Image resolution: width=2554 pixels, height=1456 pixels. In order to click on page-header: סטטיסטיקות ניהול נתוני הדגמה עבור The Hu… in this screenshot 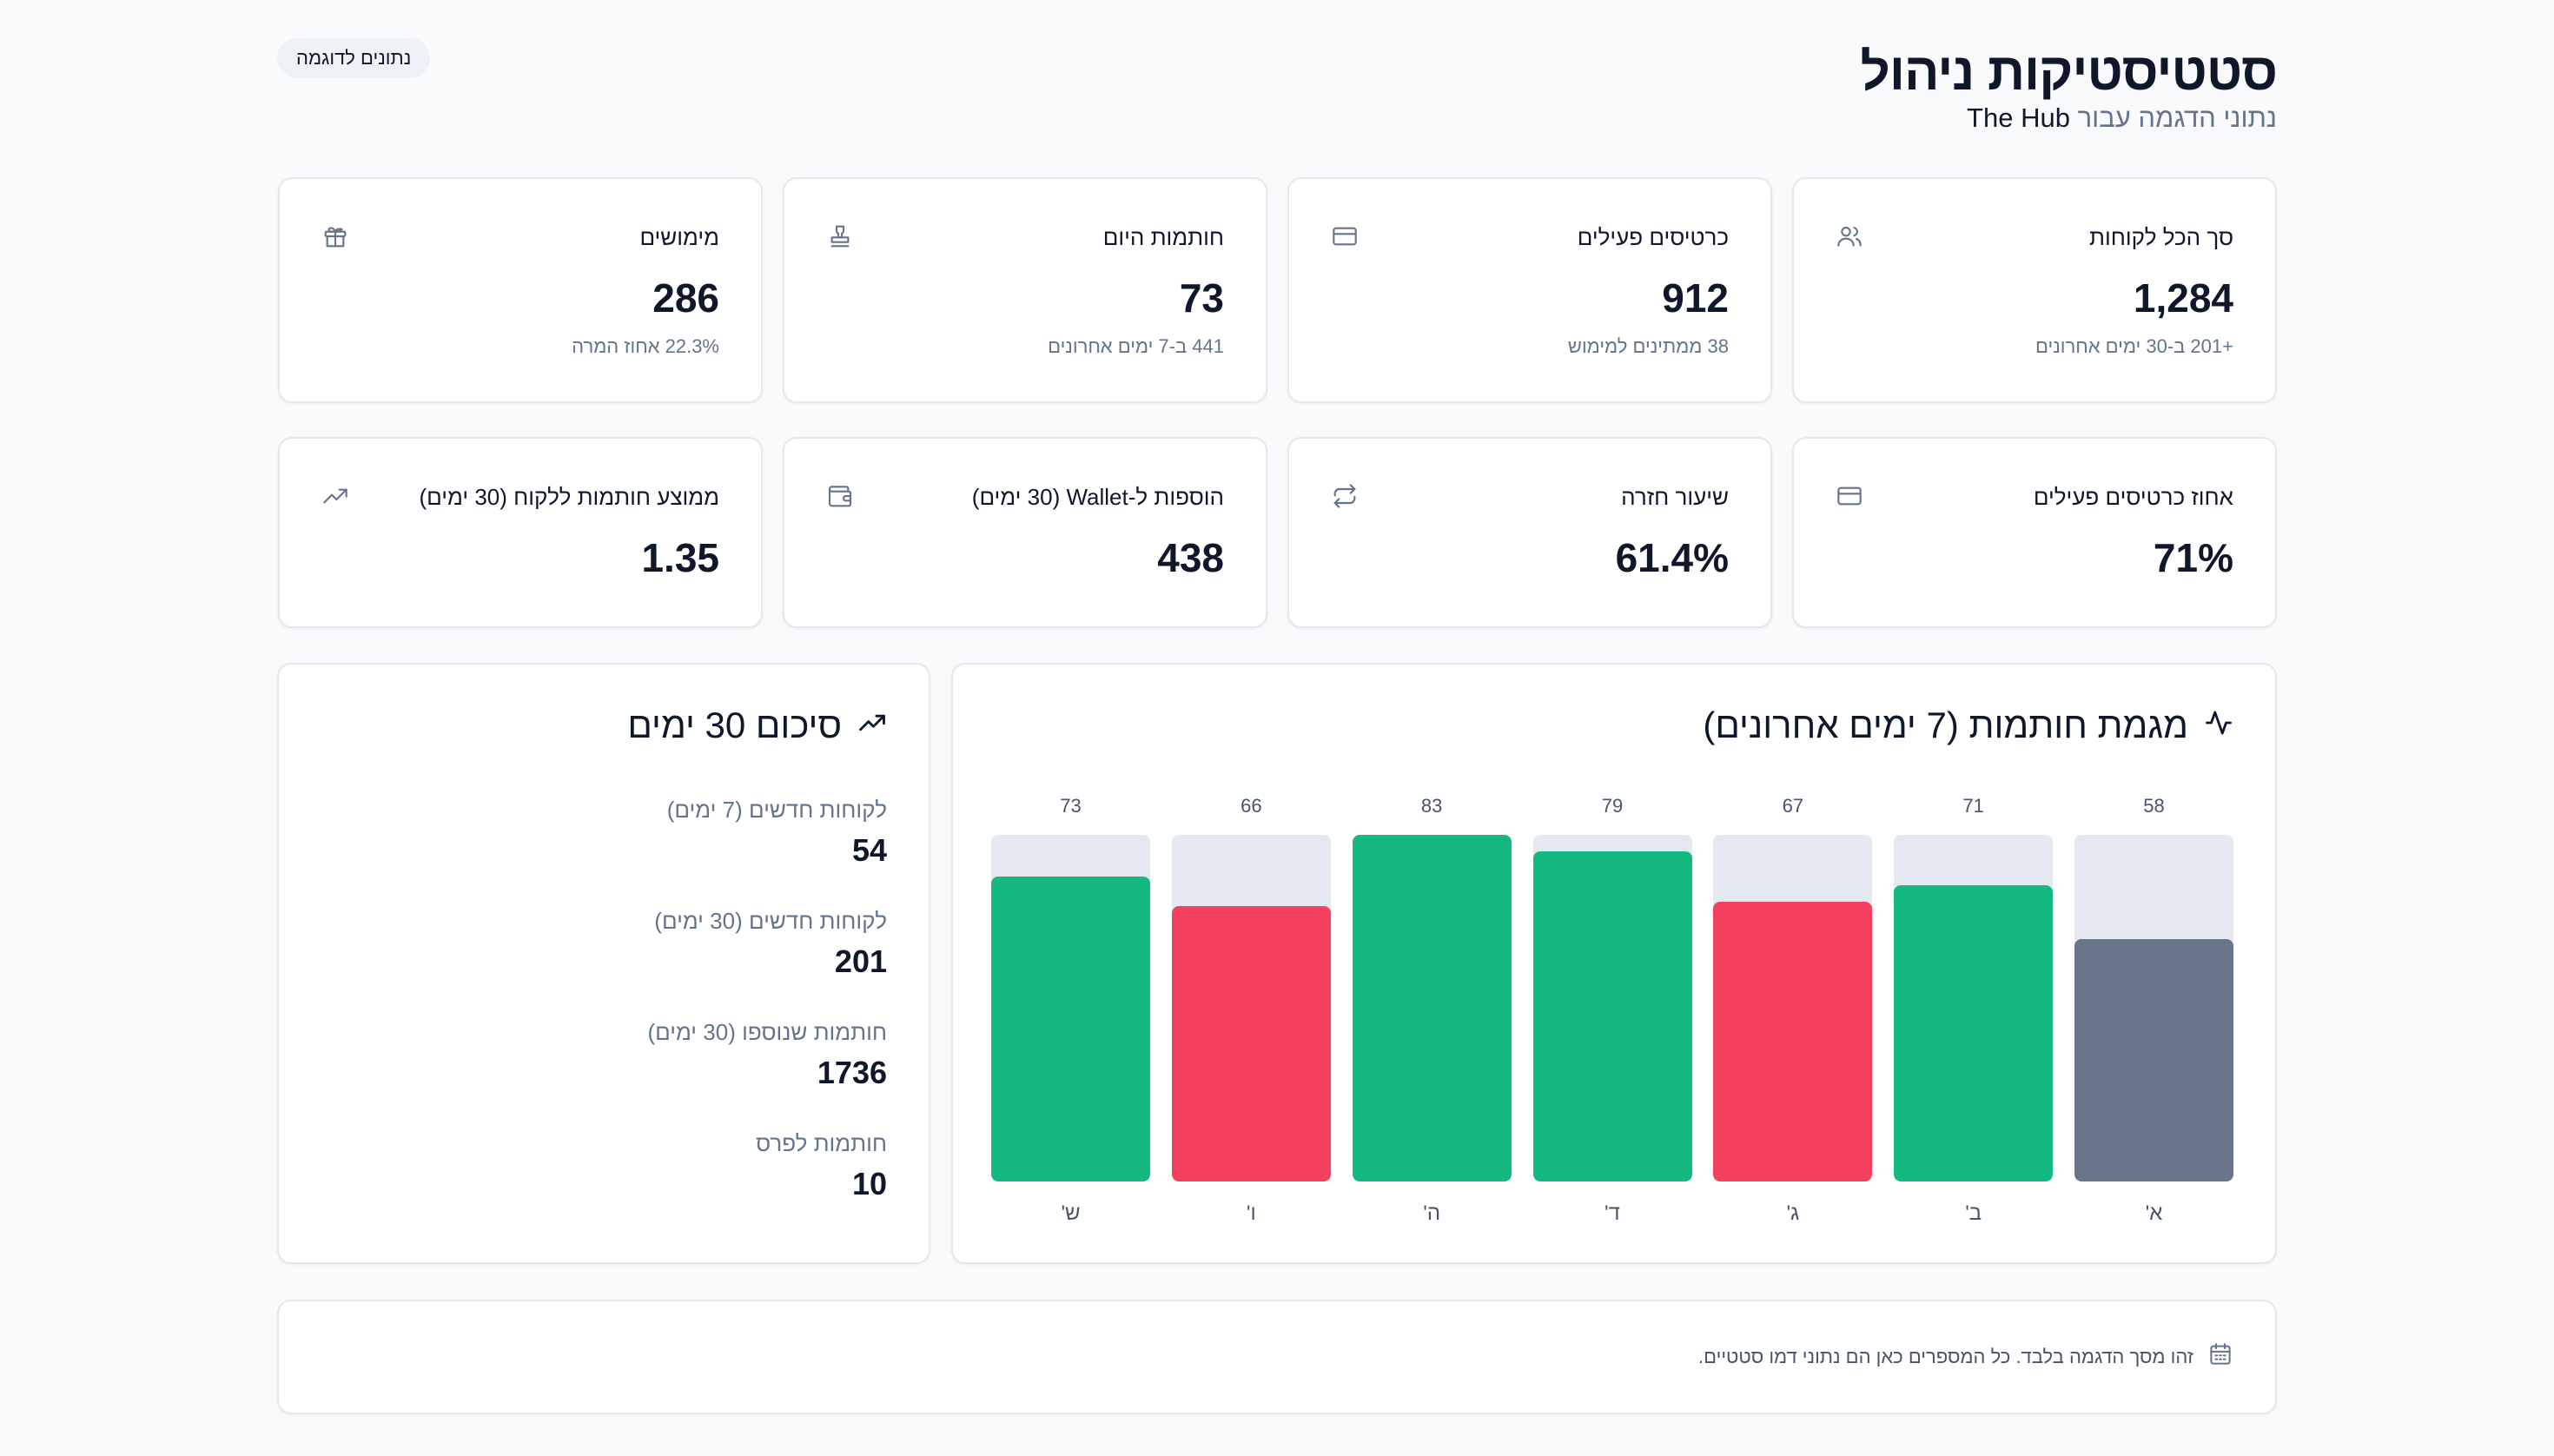, I will do `click(1278, 90)`.